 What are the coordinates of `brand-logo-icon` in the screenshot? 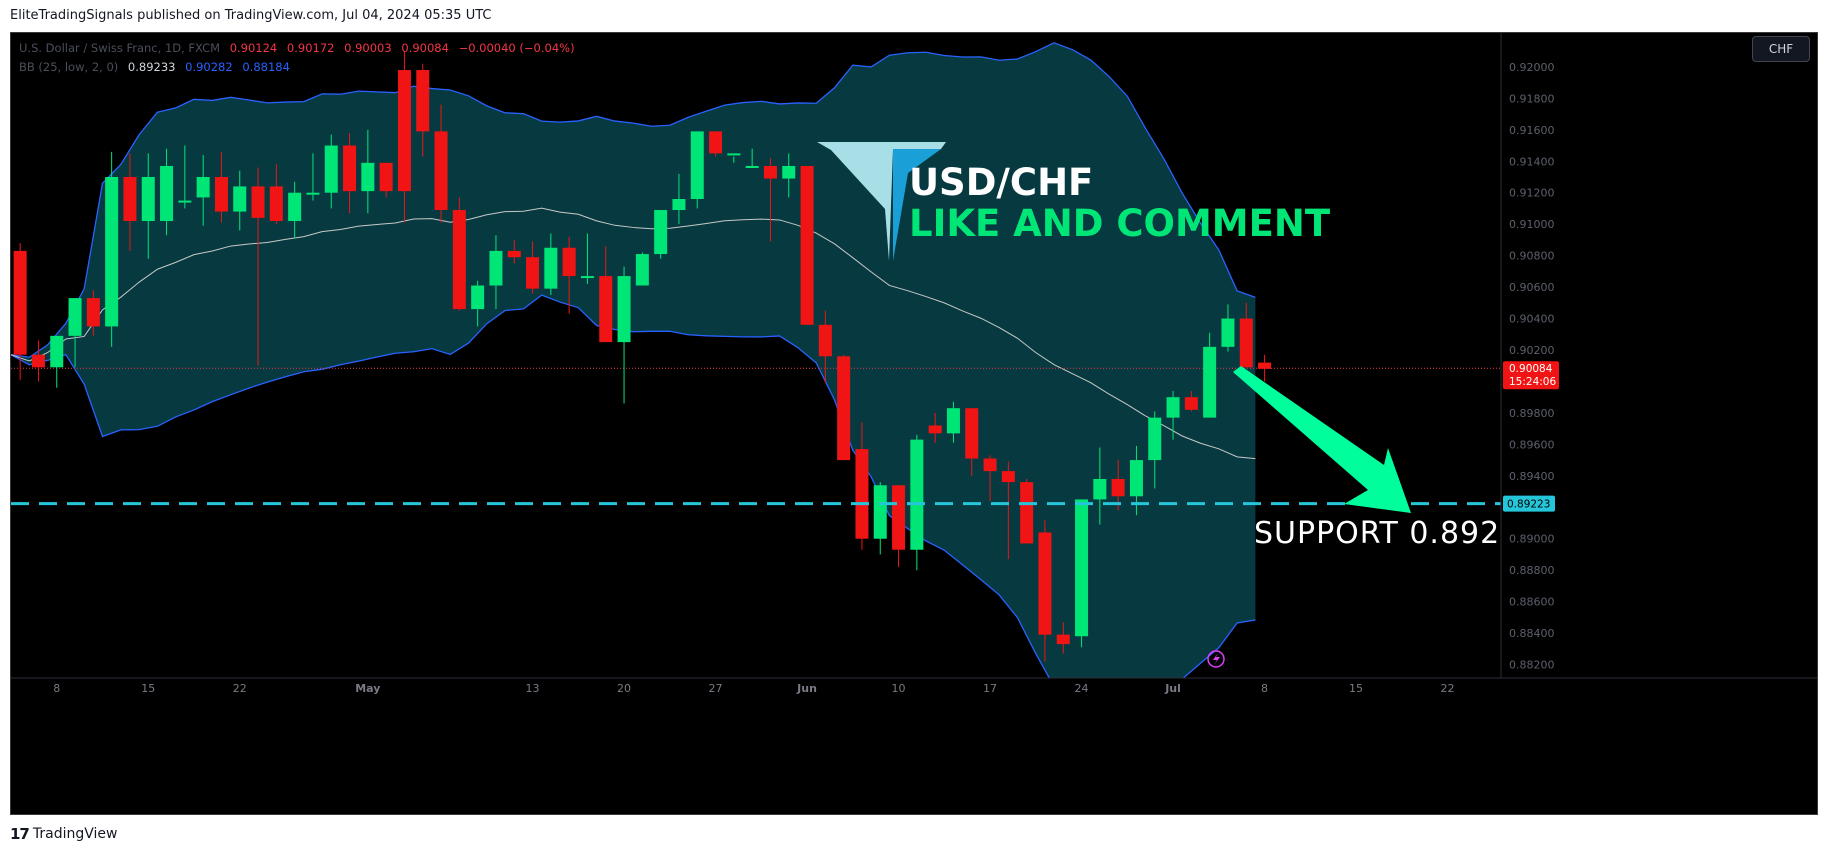 It's located at (881, 201).